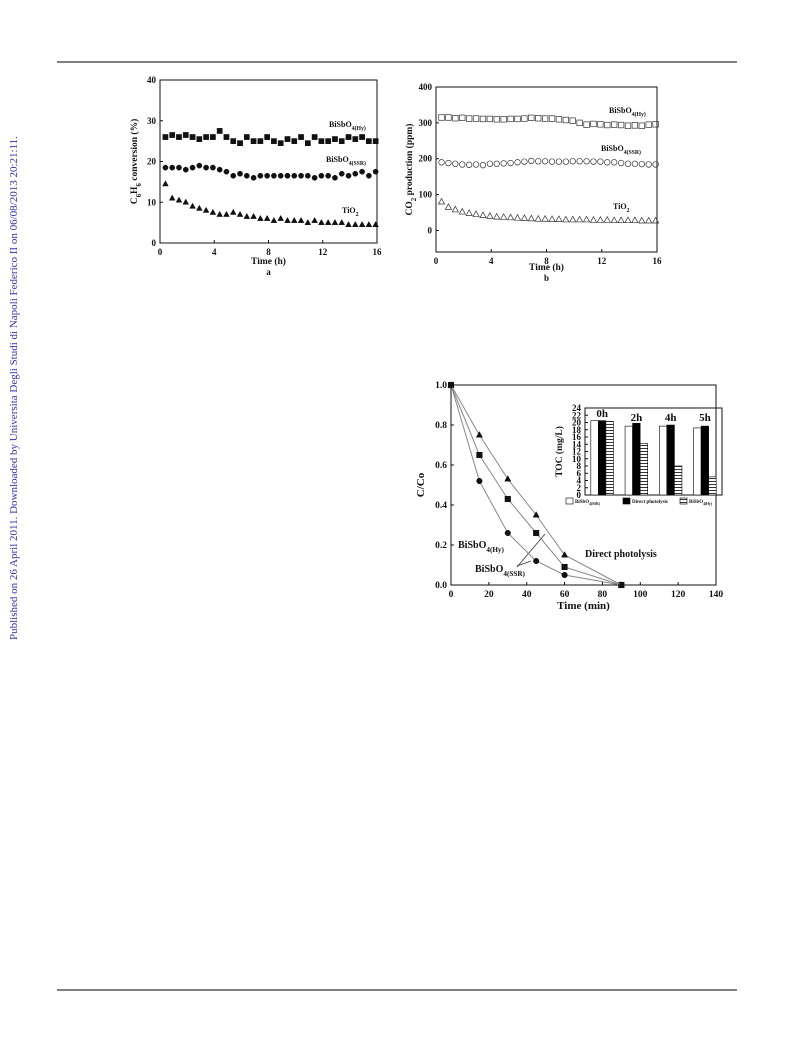 The width and height of the screenshot is (793, 1039). I want to click on subscript: 4(SSR), so click(632, 152).